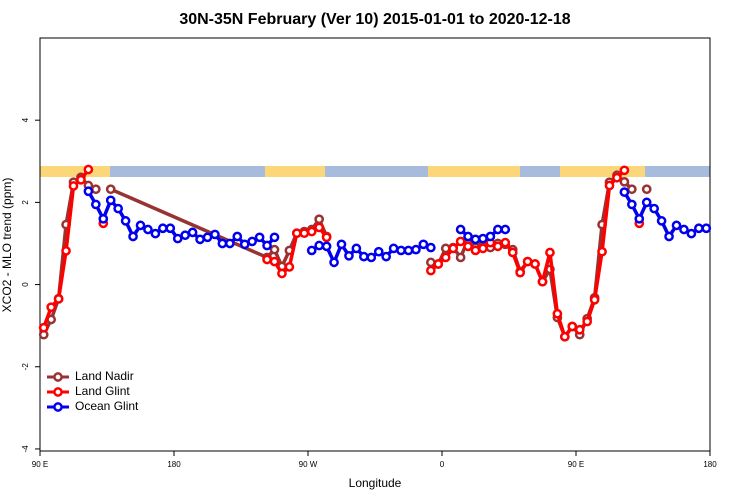 The image size is (750, 500). Describe the element at coordinates (375, 483) in the screenshot. I see `x-axis-label: Longitude` at that location.